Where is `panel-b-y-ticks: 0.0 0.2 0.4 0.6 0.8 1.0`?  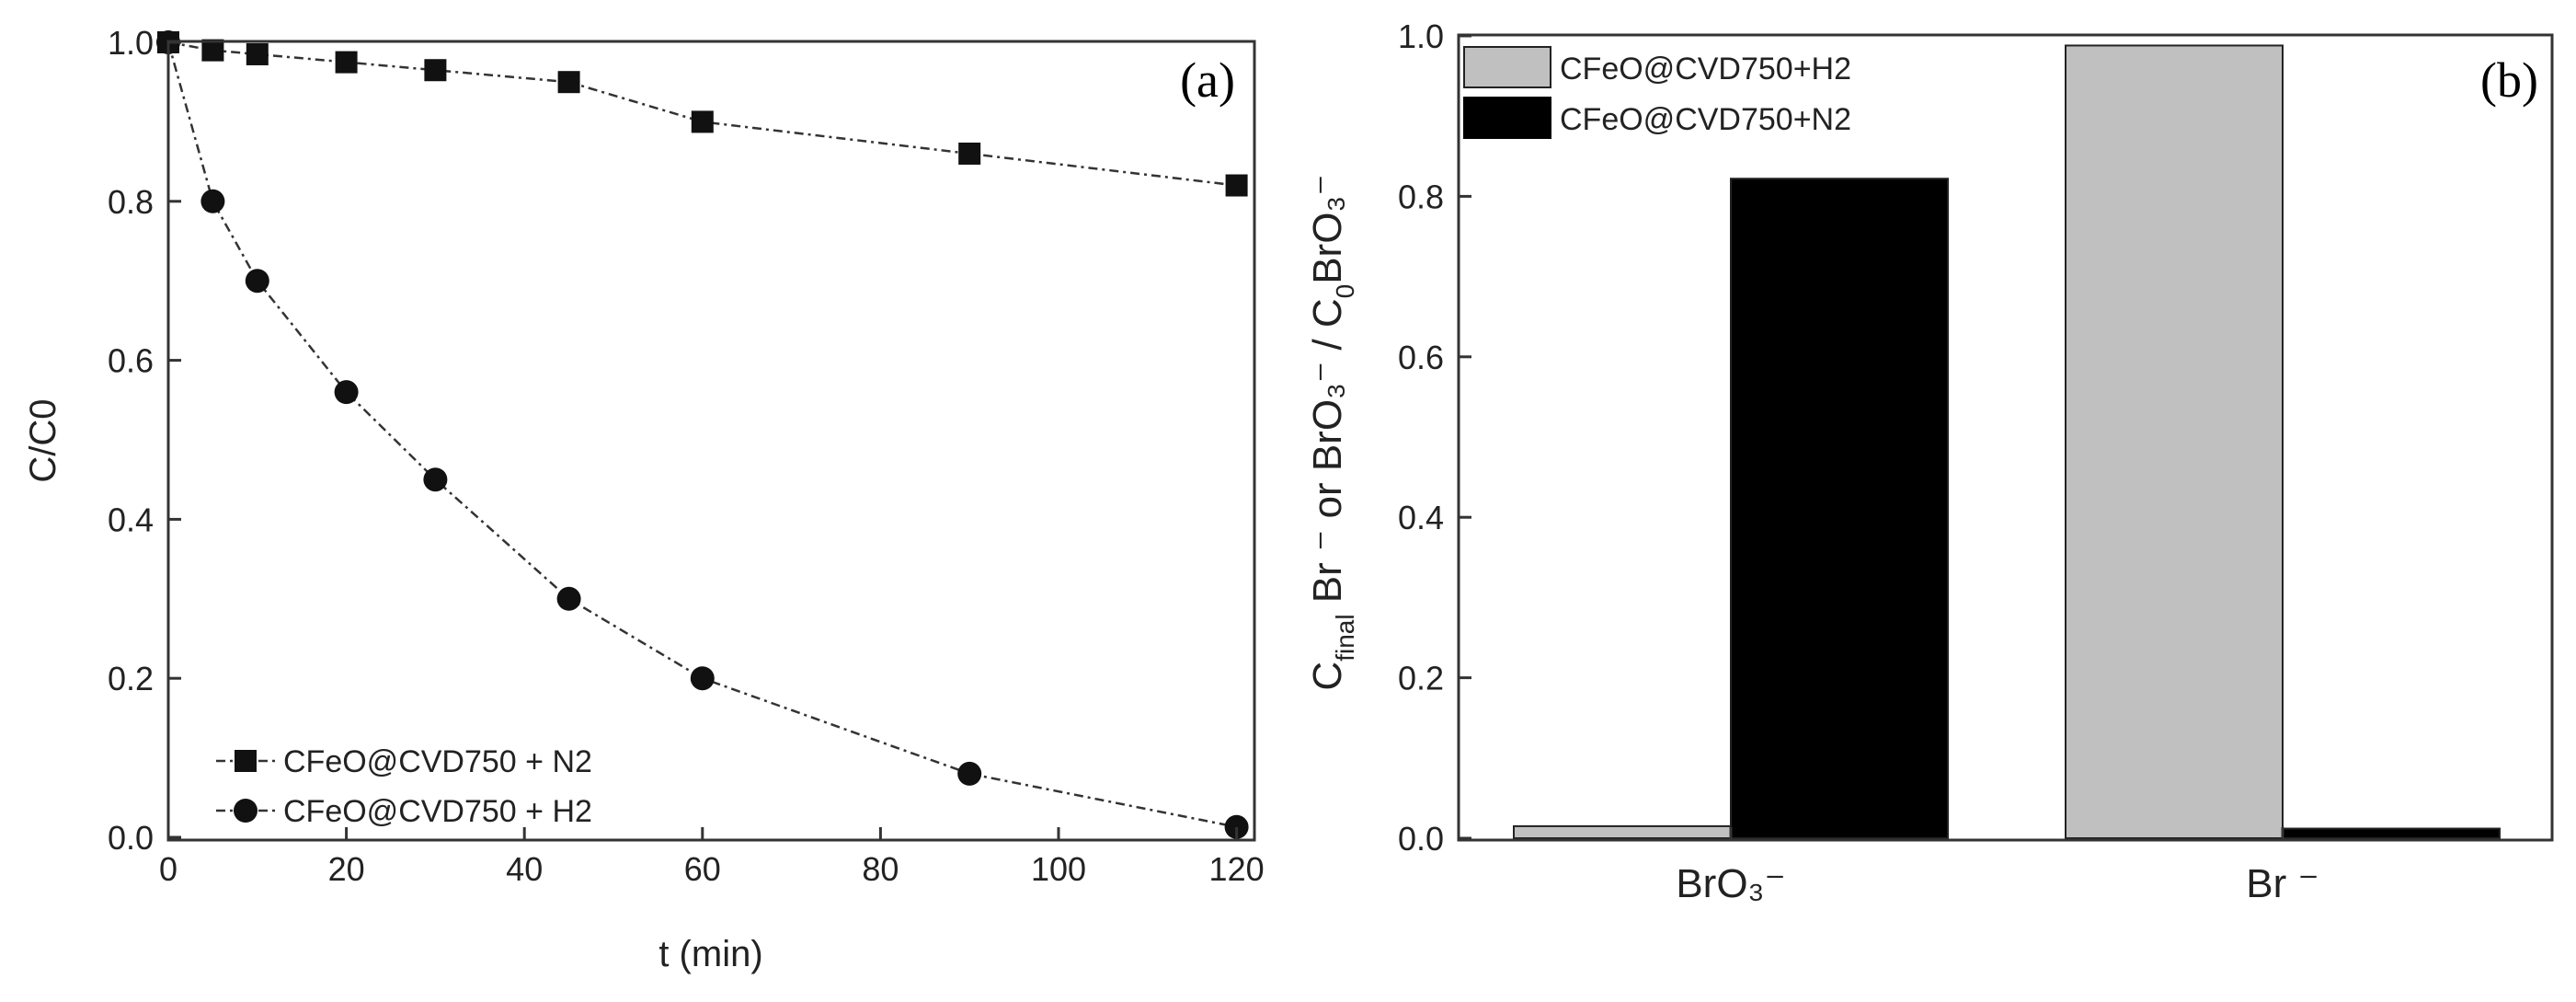 panel-b-y-ticks: 0.0 0.2 0.4 0.6 0.8 1.0 is located at coordinates (1435, 437).